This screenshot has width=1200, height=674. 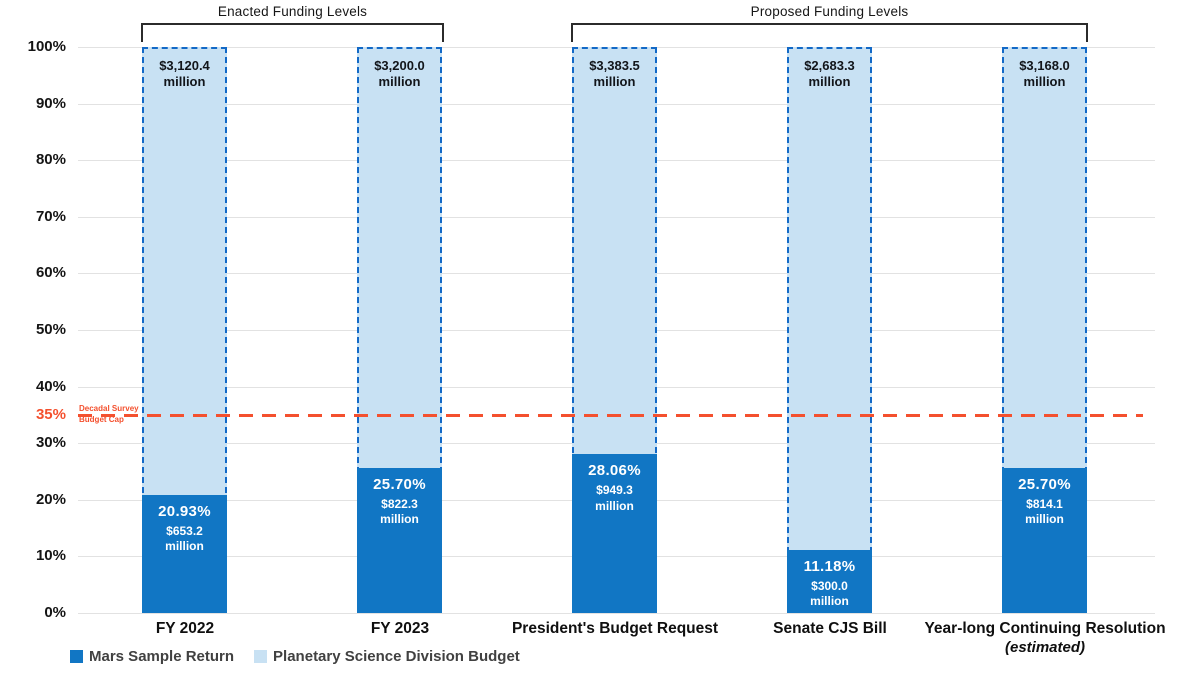 What do you see at coordinates (829, 593) in the screenshot?
I see `msr-amount-label: $300.0 million` at bounding box center [829, 593].